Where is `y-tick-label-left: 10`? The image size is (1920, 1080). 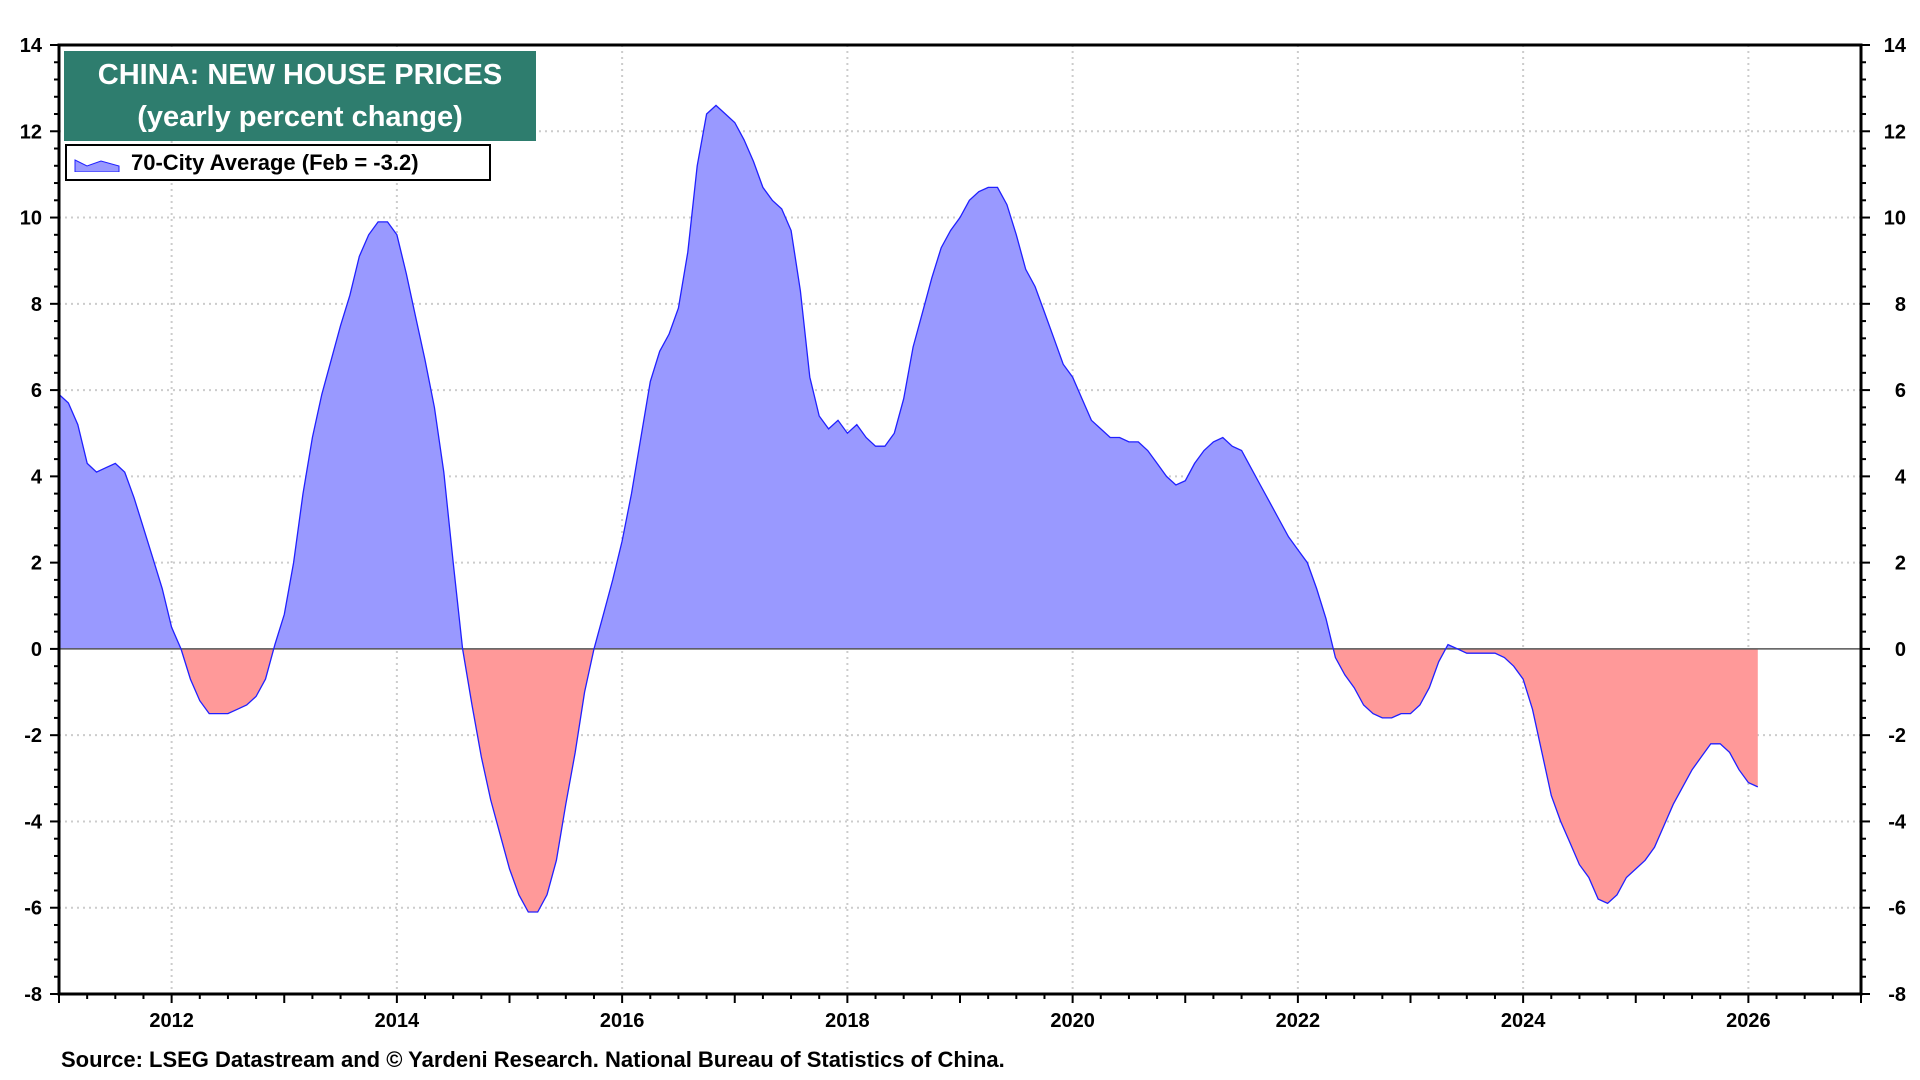 y-tick-label-left: 10 is located at coordinates (31, 219).